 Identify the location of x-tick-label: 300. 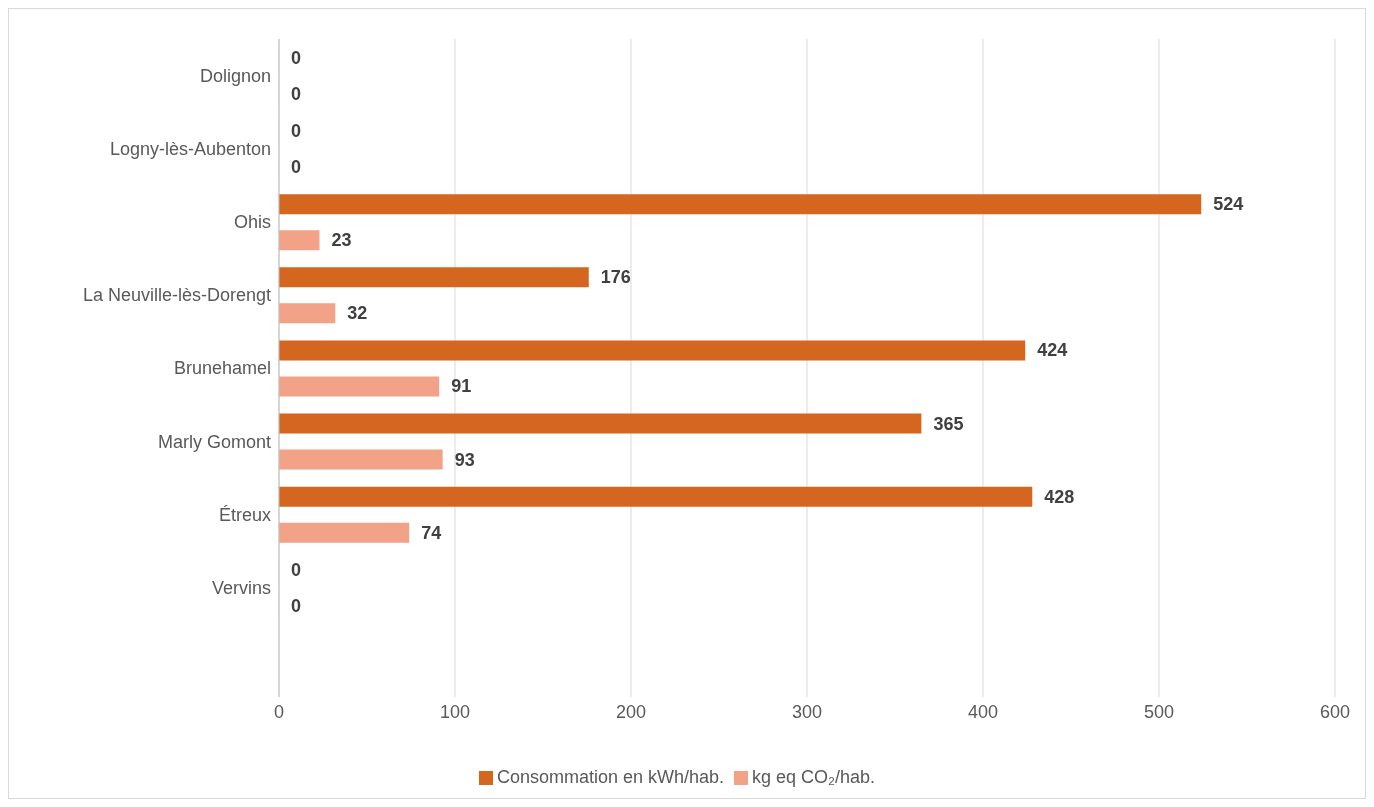
(807, 711).